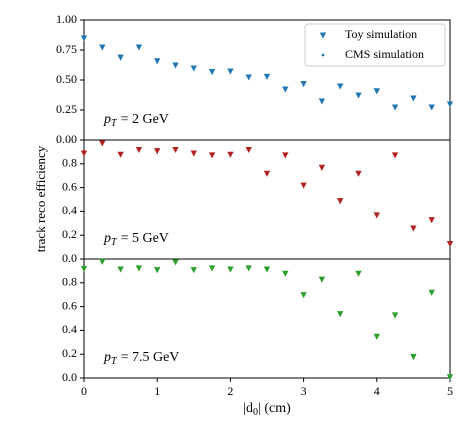 This screenshot has width=474, height=426. Describe the element at coordinates (381, 34) in the screenshot. I see `legend-label: Toy simulation` at that location.